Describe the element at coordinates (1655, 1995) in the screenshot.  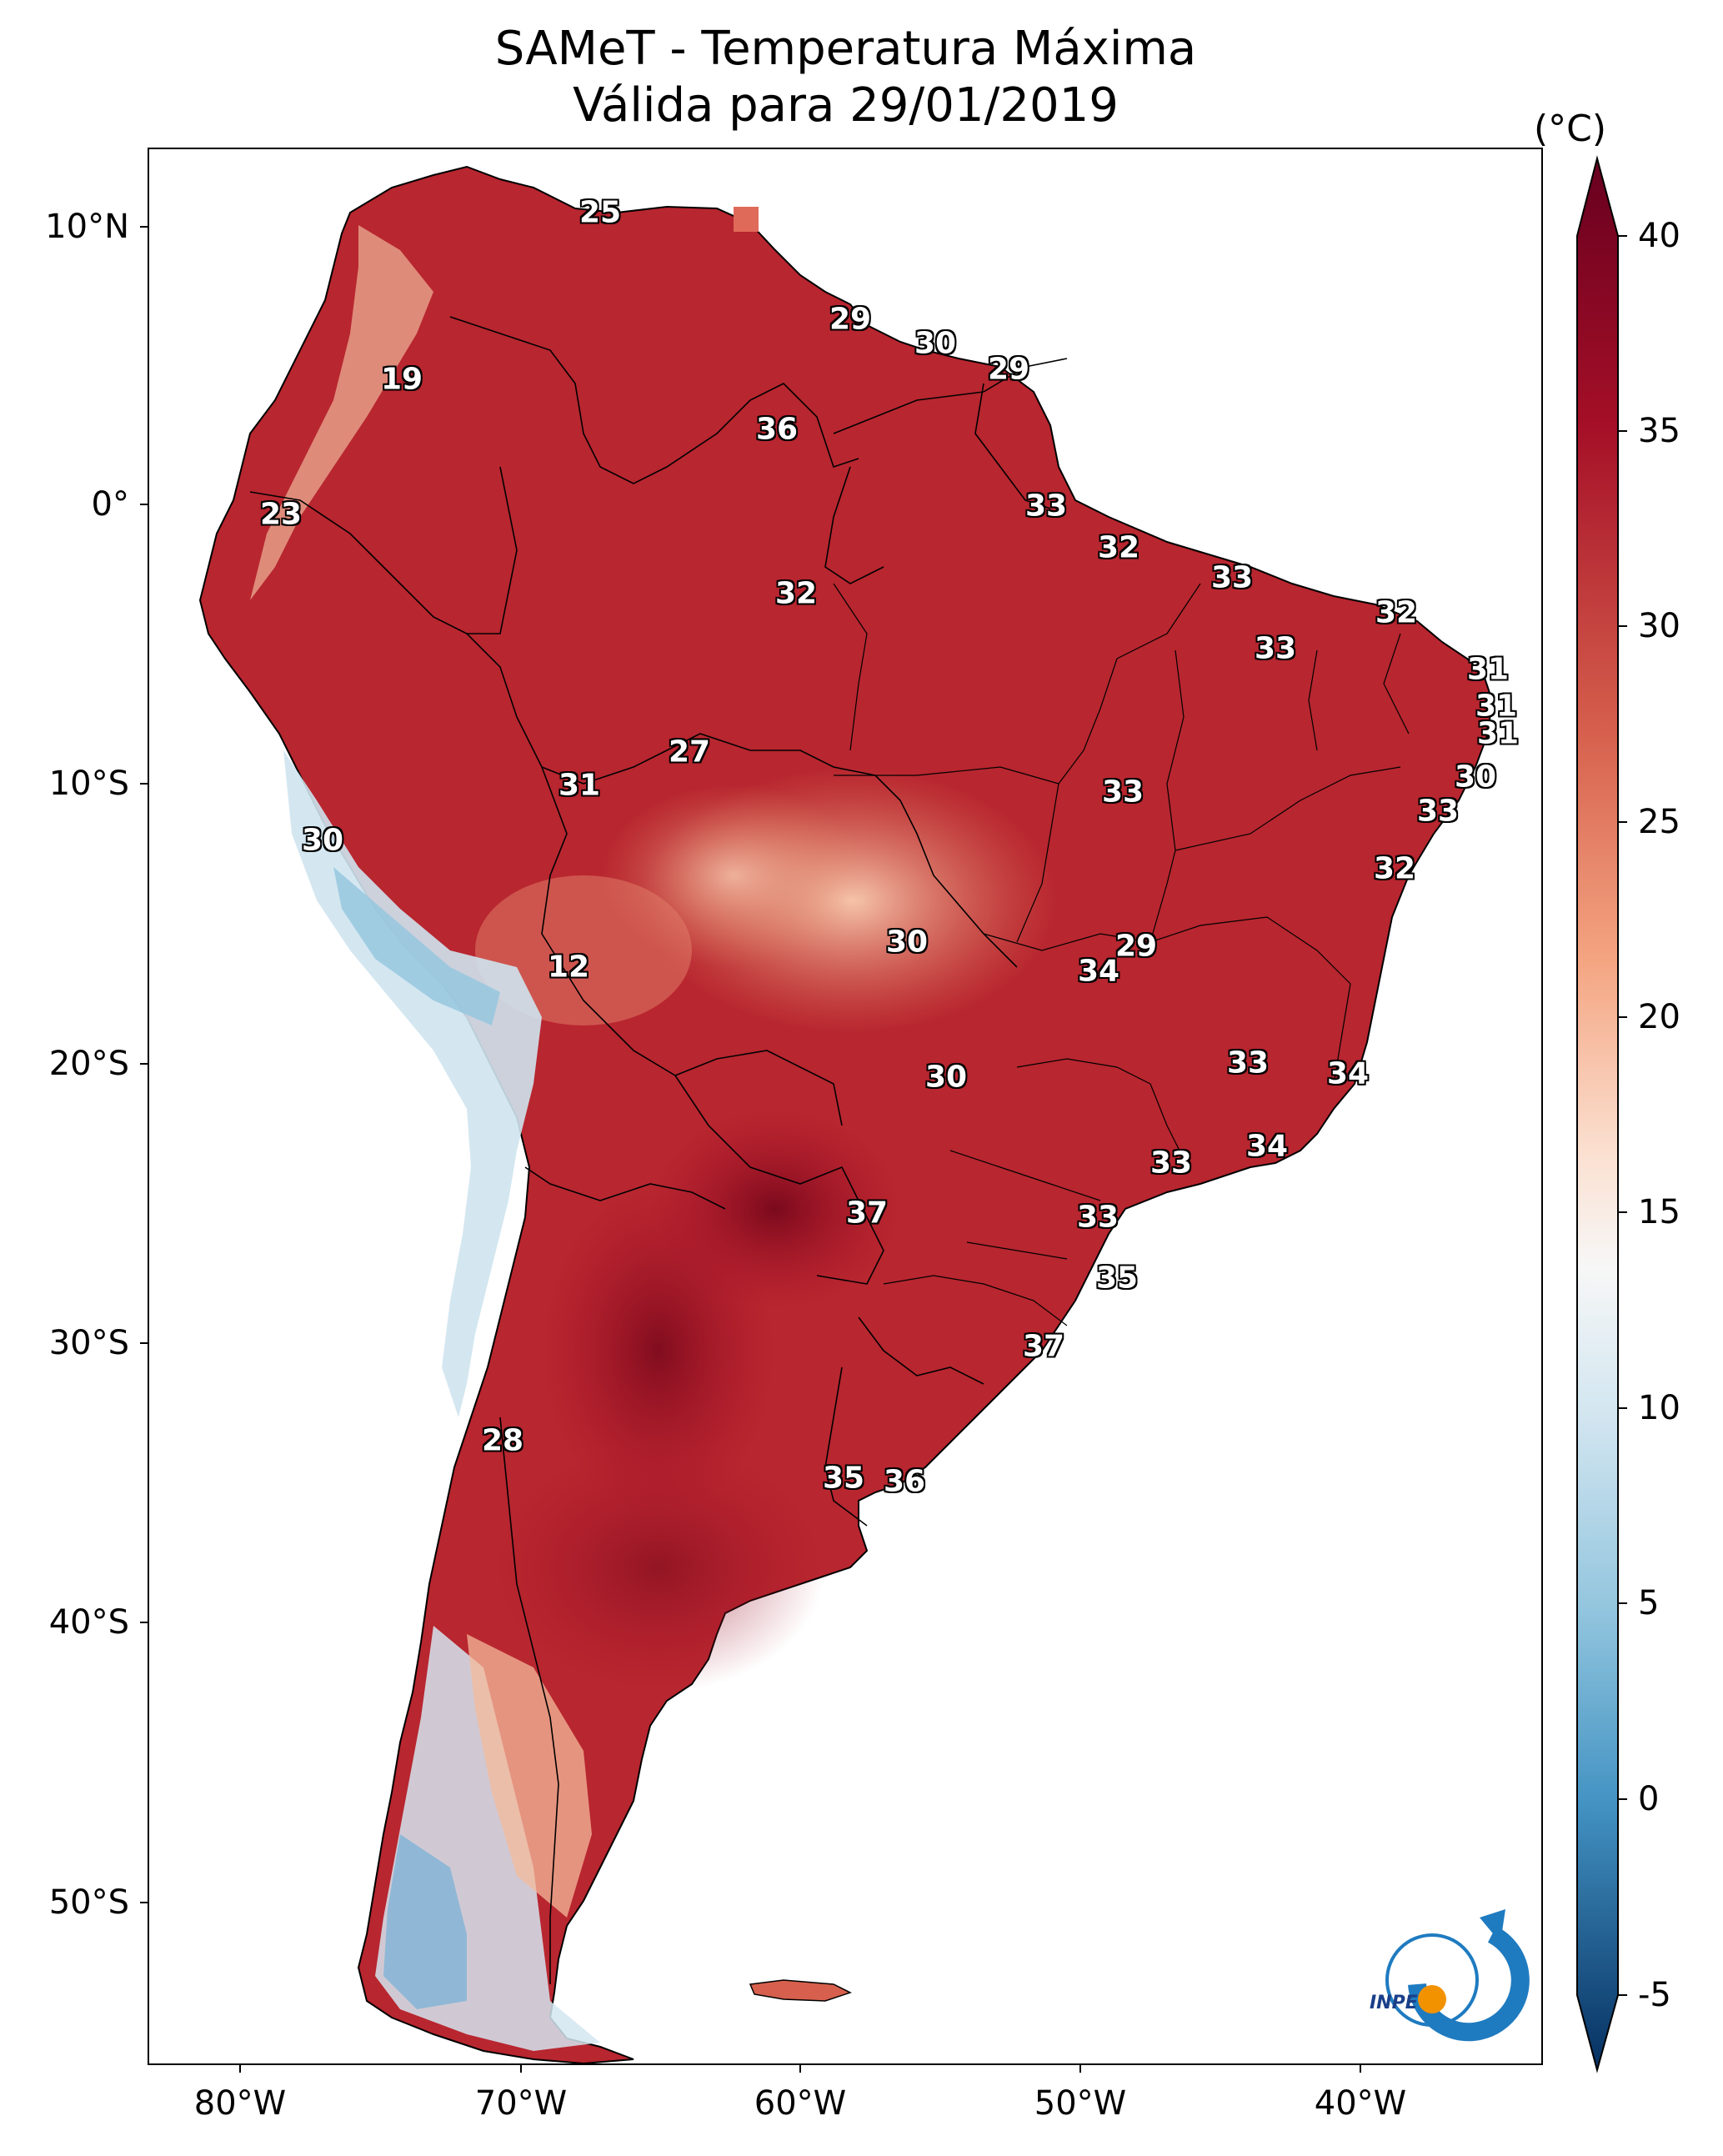
I see `colorbar-tick: -5` at that location.